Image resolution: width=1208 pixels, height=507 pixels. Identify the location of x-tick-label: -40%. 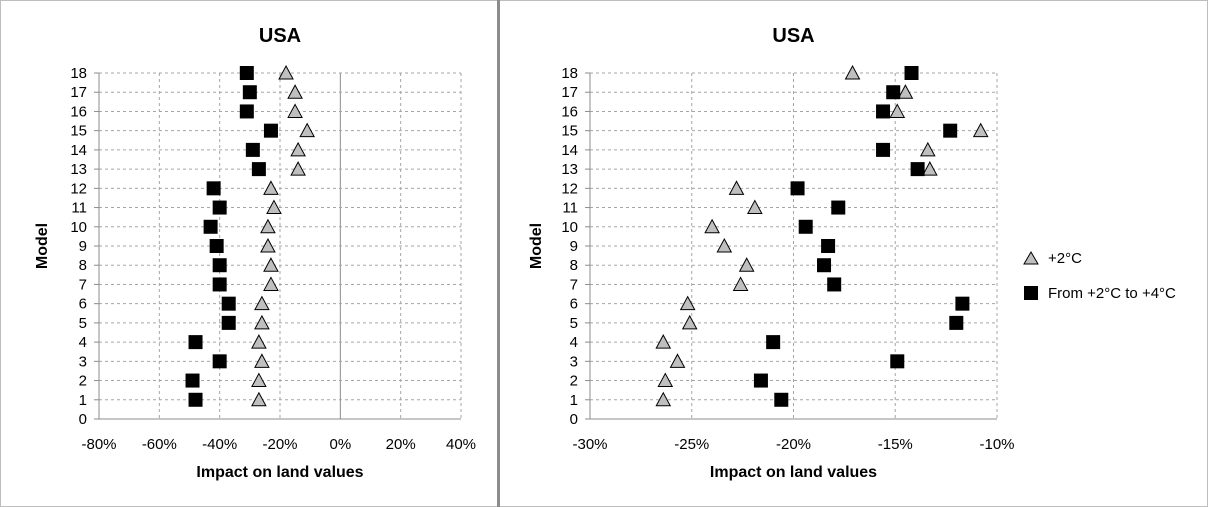
(219, 444).